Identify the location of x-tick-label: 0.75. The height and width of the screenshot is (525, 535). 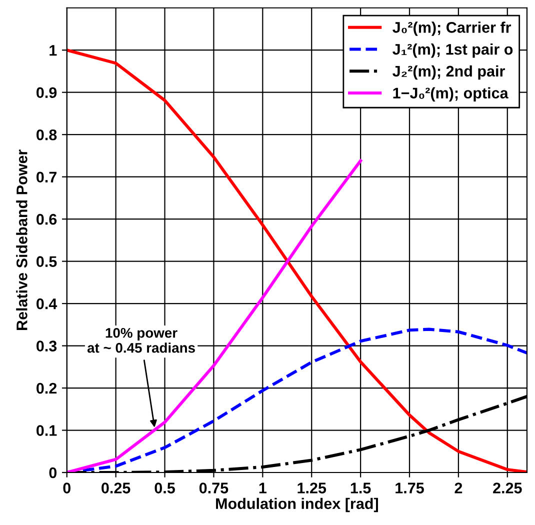
(213, 488).